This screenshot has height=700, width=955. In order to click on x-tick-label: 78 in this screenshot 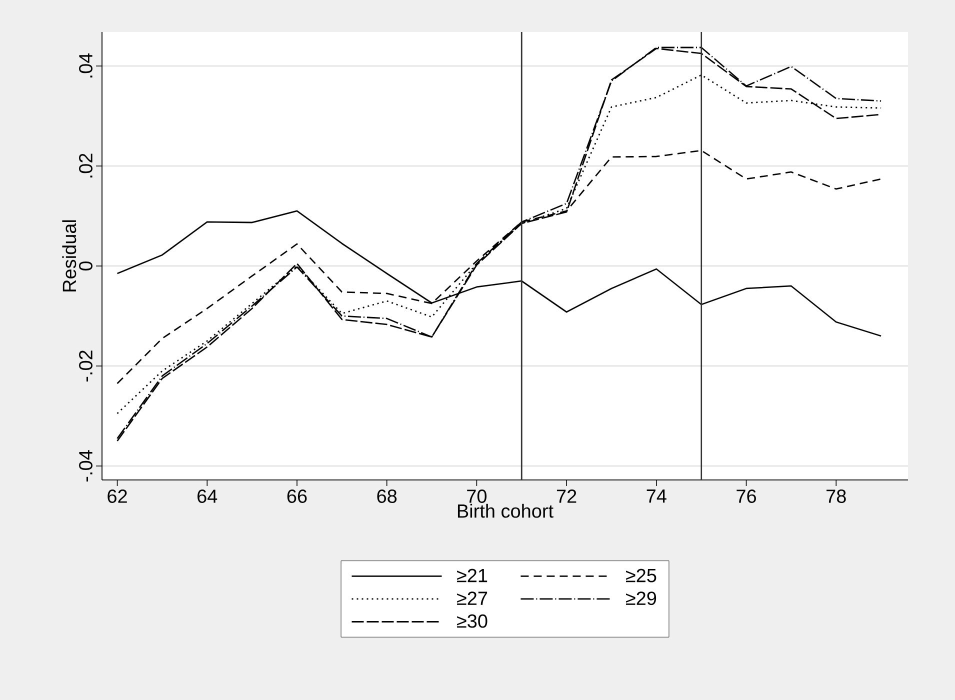, I will do `click(836, 496)`.